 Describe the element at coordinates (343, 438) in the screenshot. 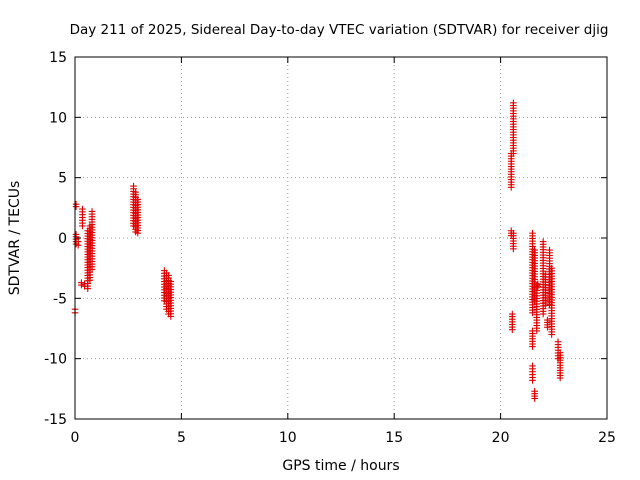

I see `x-tick-labels: 0 5 10 15 20 25` at that location.